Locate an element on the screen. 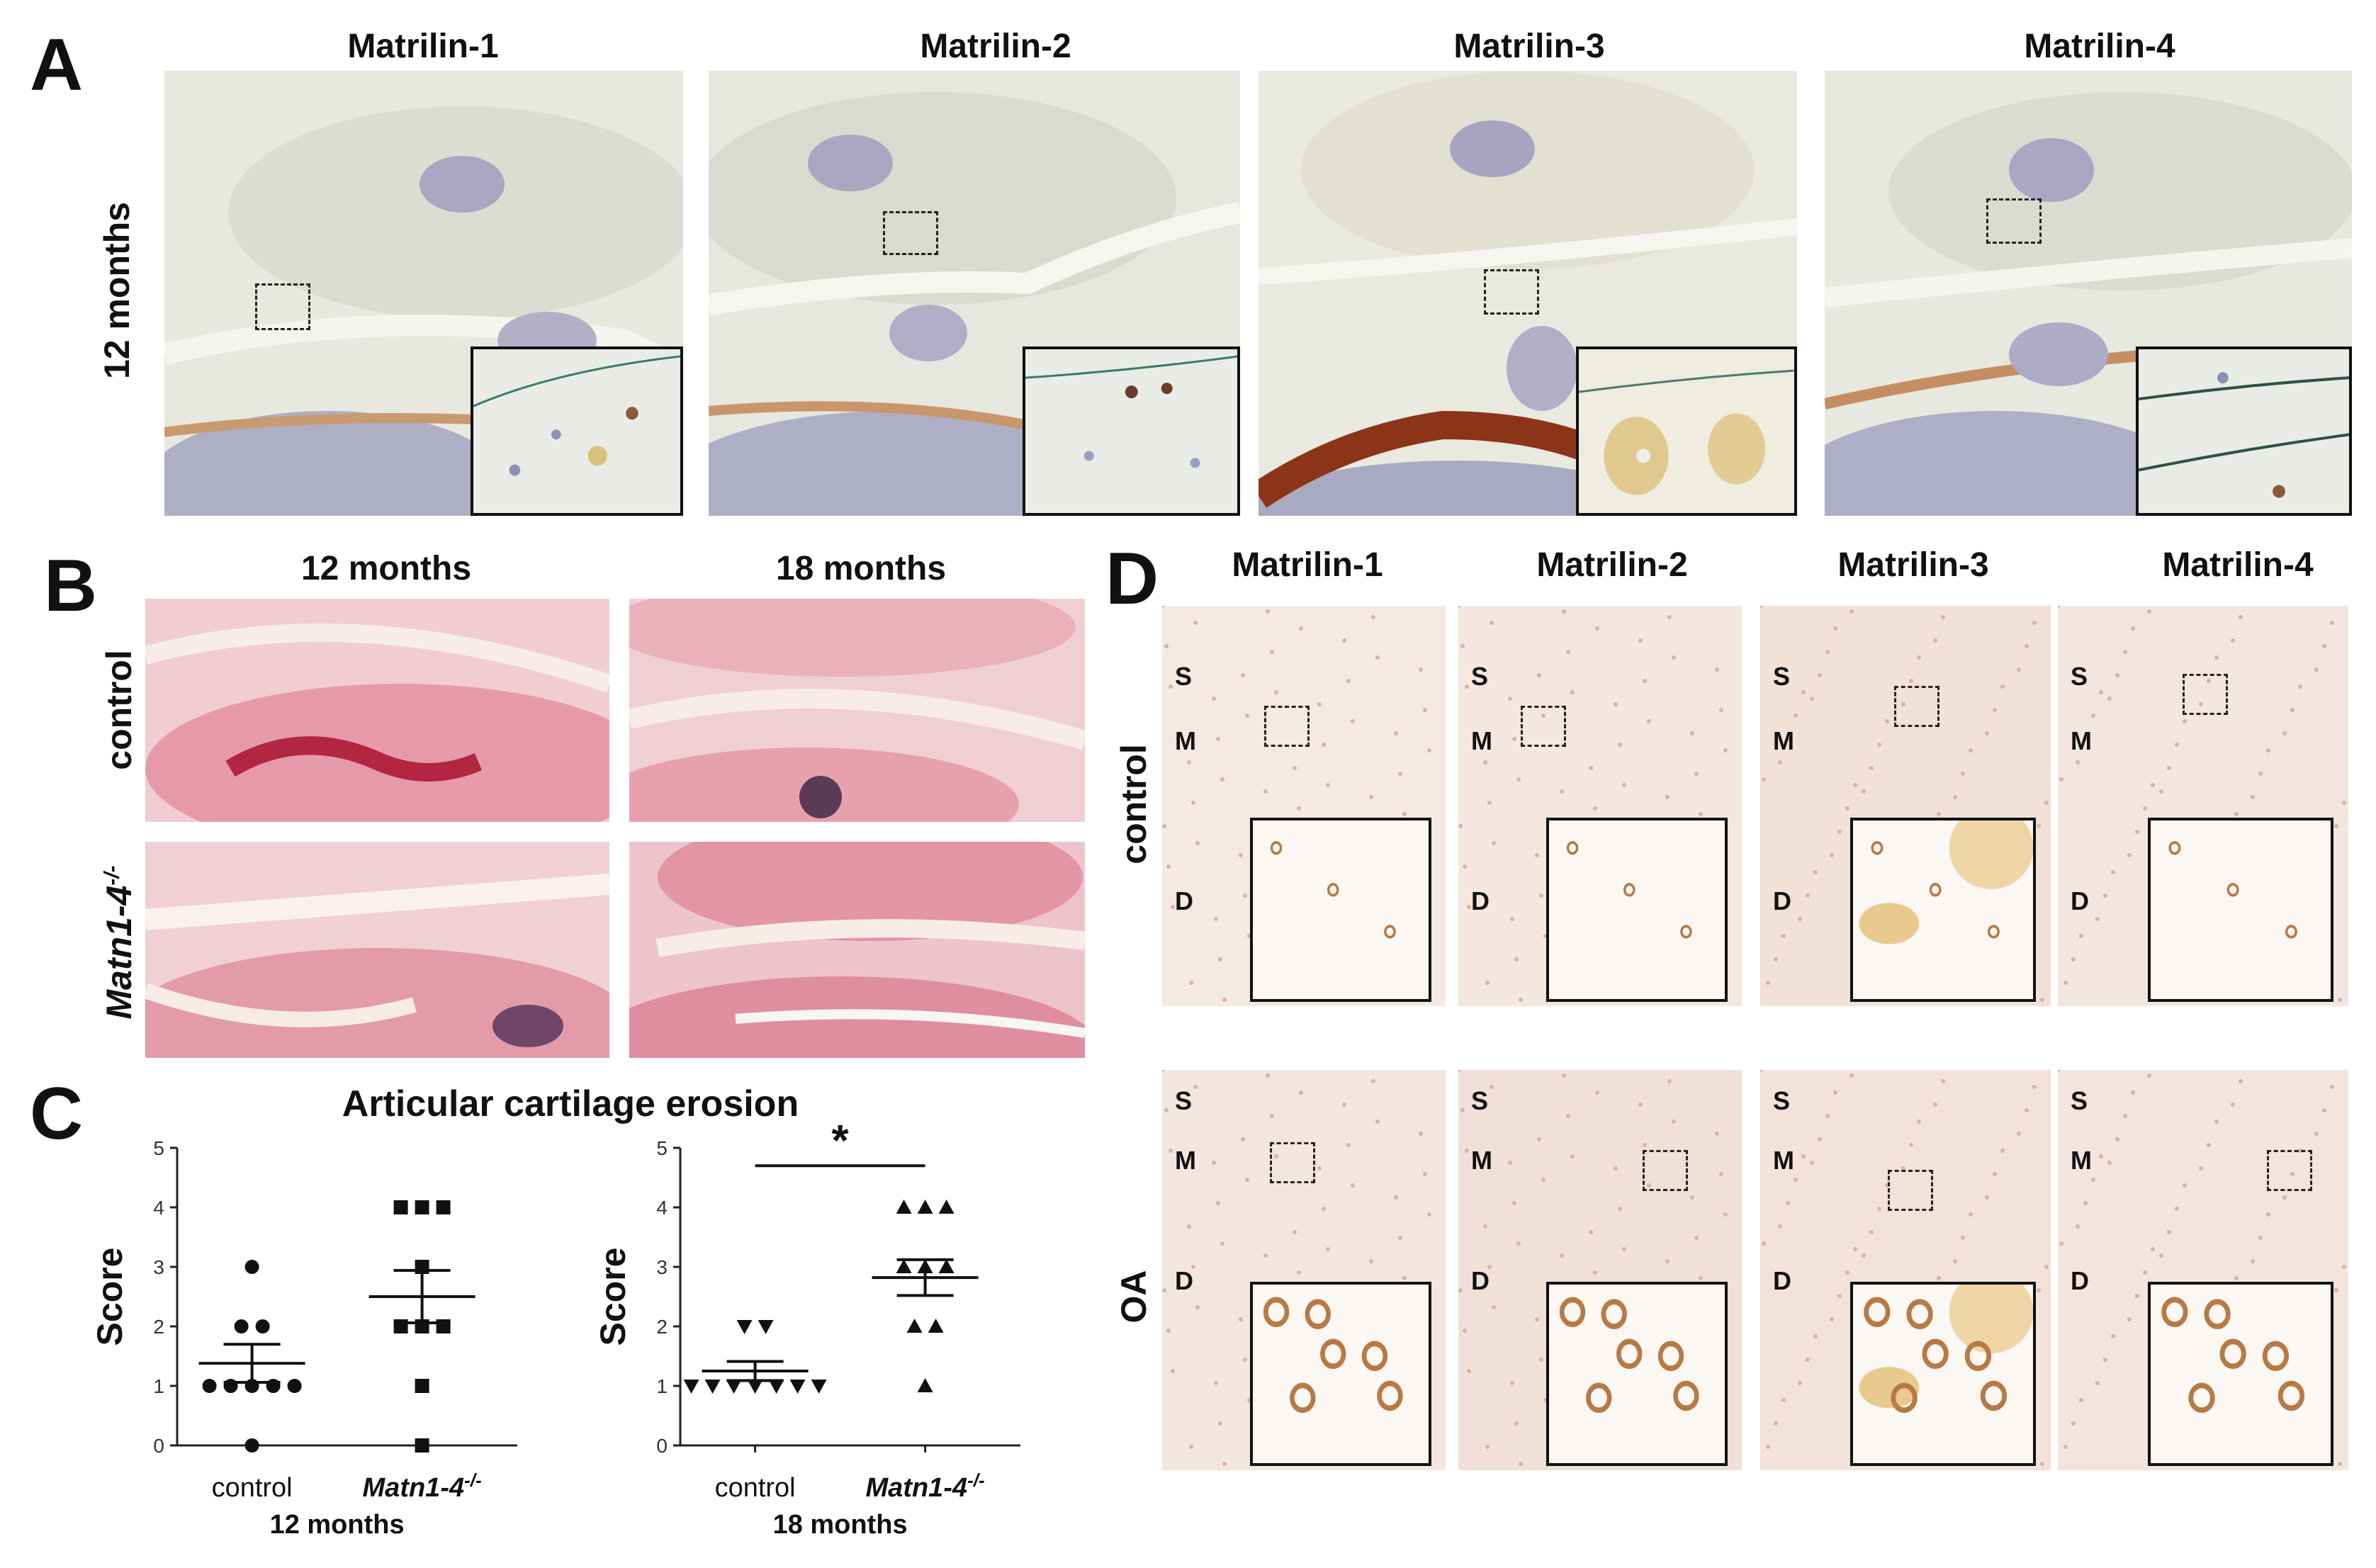 This screenshot has width=2376, height=1568. y-tick-label: 0 is located at coordinates (158, 1446).